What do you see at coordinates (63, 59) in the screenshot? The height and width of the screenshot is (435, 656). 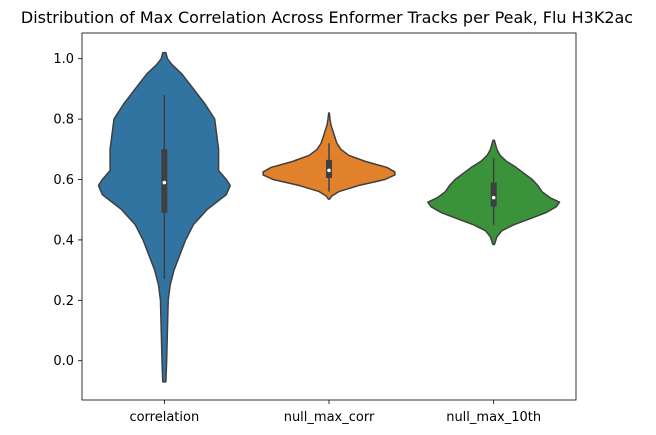 I see `y-tick-label: 1.0` at bounding box center [63, 59].